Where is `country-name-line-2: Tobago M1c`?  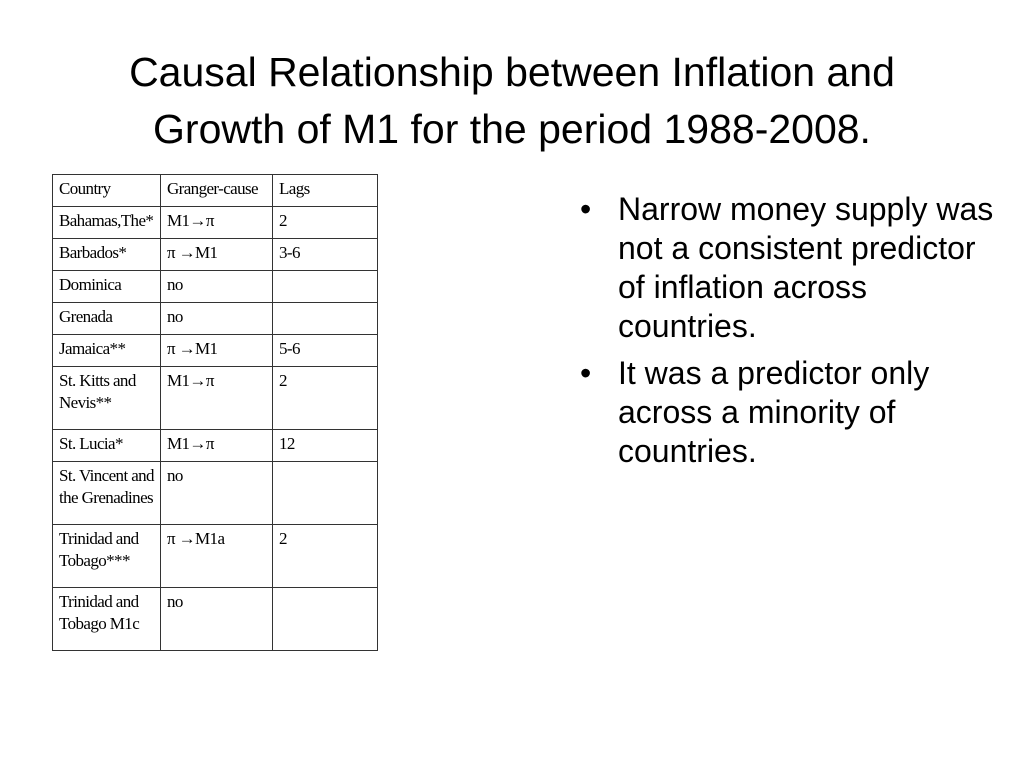 country-name-line-2: Tobago M1c is located at coordinates (99, 623).